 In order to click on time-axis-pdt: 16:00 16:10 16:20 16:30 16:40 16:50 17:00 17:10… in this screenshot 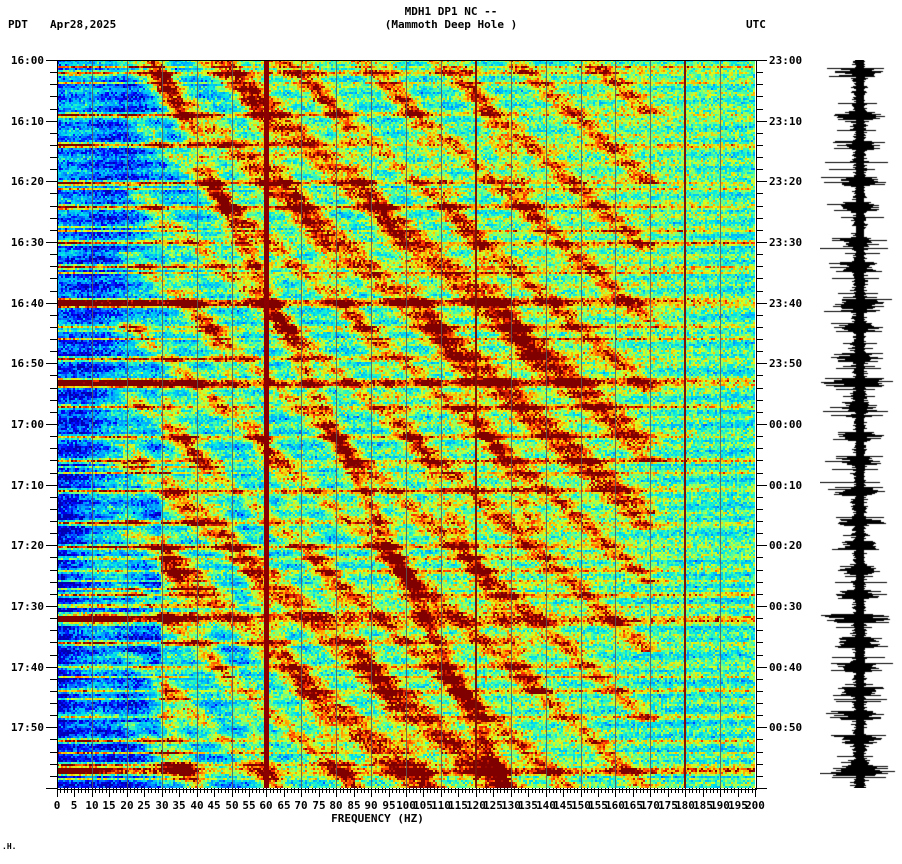, I will do `click(28, 422)`.